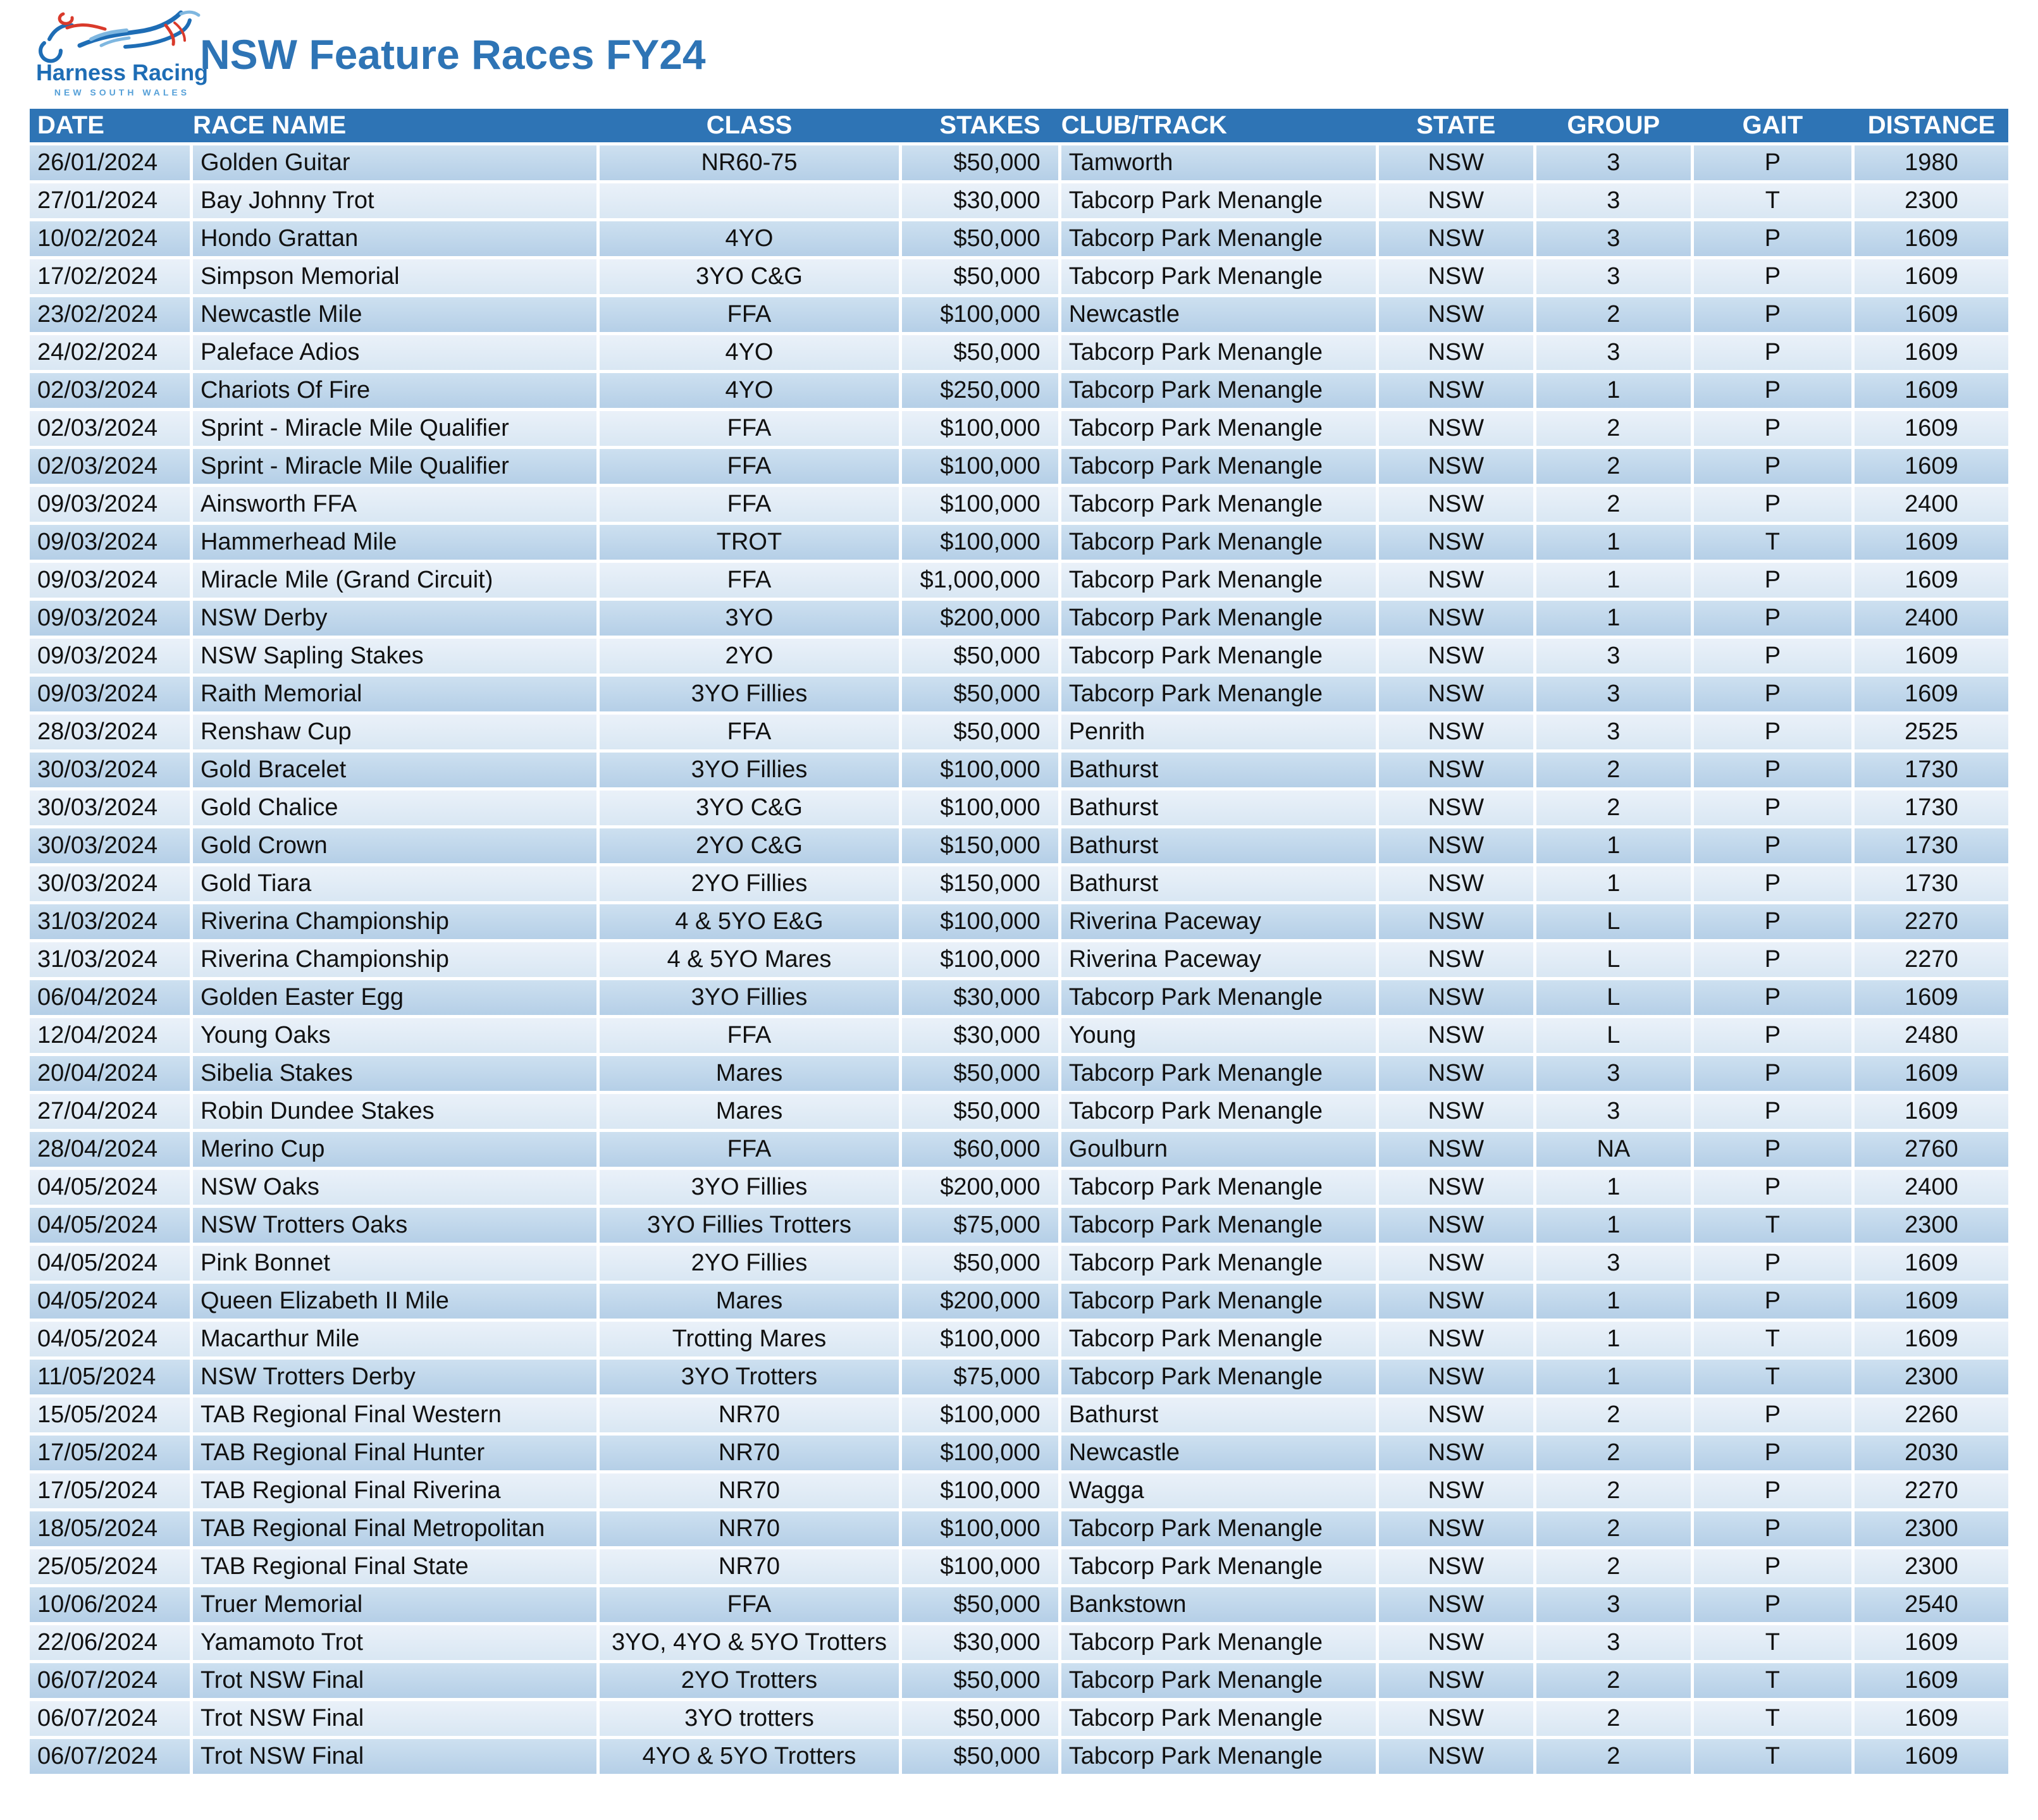 The image size is (2038, 1820). I want to click on cell-race-name: Sibelia Stakes, so click(395, 1073).